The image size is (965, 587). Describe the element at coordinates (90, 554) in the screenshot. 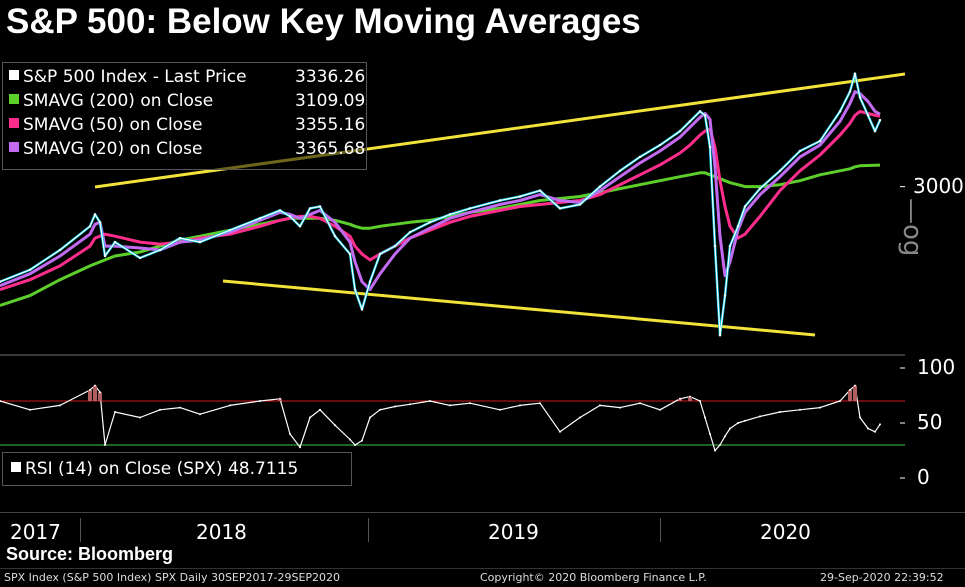

I see `source-label: Source: Bloomberg` at that location.